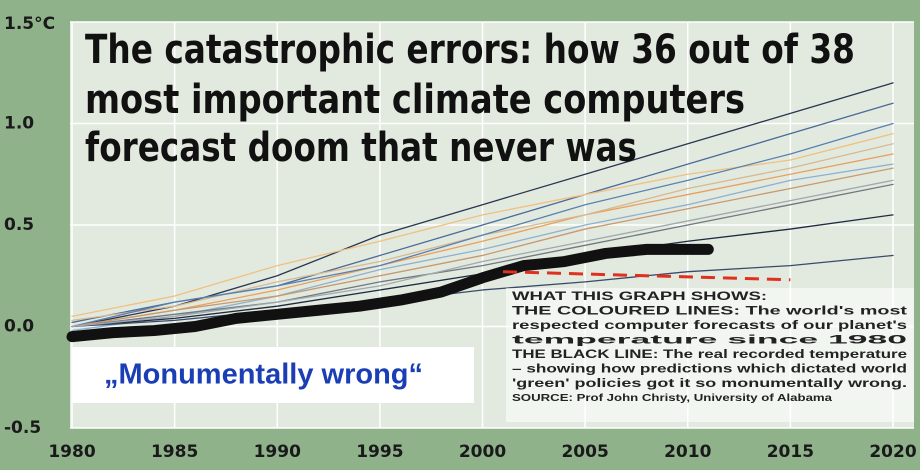  Describe the element at coordinates (710, 340) in the screenshot. I see `note-line: temperature since 1980` at that location.